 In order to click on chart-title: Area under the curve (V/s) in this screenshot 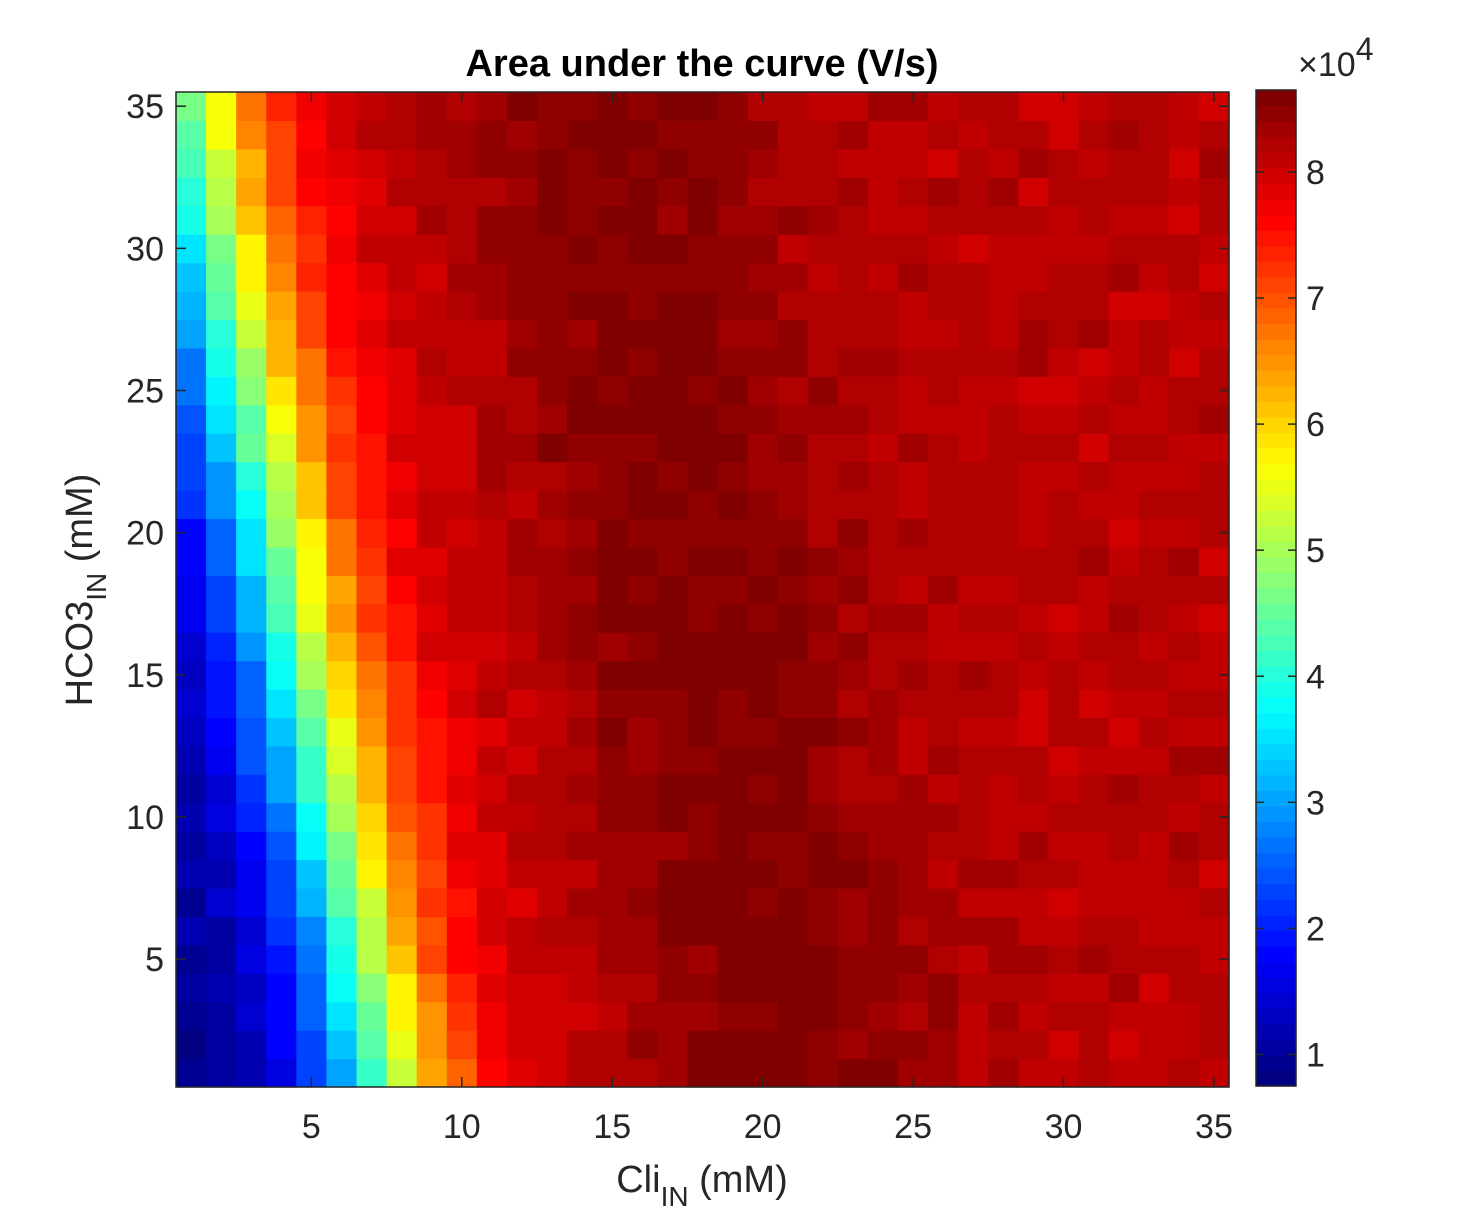, I will do `click(701, 64)`.